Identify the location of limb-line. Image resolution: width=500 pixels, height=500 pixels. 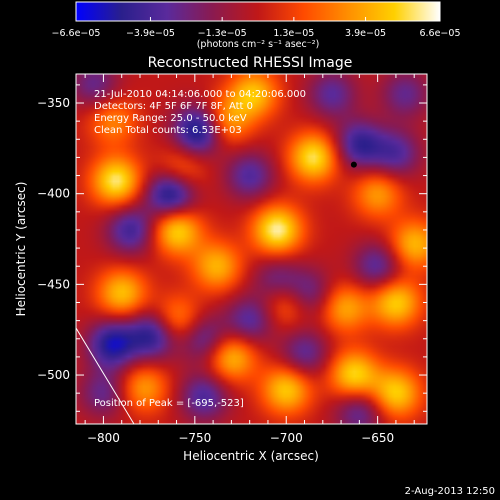
(105, 375).